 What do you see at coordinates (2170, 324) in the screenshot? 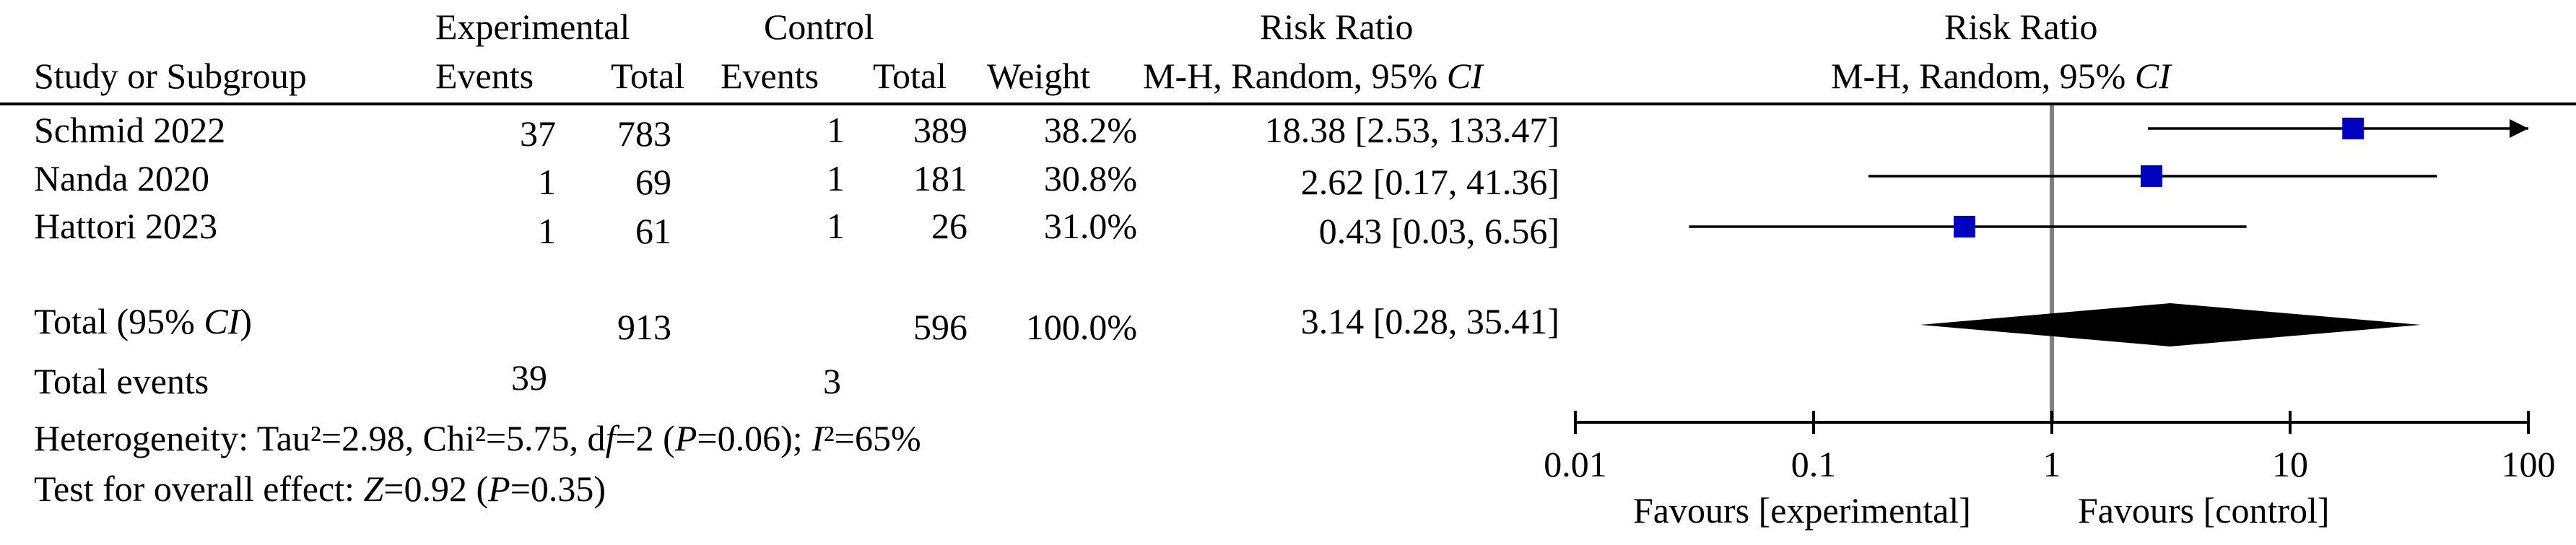
I see `pooled-diamond` at bounding box center [2170, 324].